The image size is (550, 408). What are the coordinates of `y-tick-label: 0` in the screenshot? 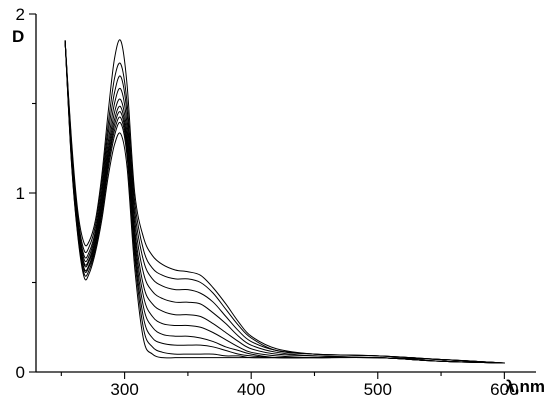 It's located at (20, 372).